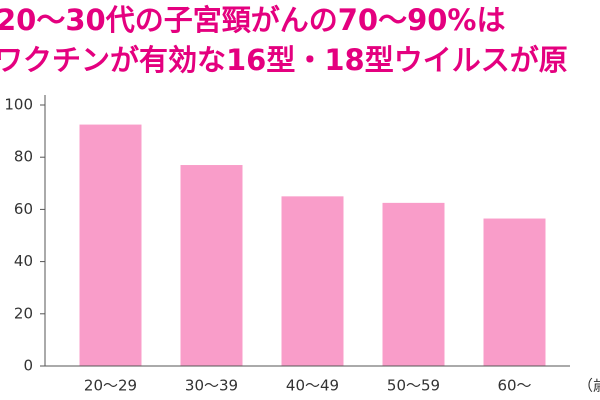 The image size is (600, 400). What do you see at coordinates (284, 60) in the screenshot?
I see `chart-title: ワクチンが有効な16型・18型ウイルスが原` at bounding box center [284, 60].